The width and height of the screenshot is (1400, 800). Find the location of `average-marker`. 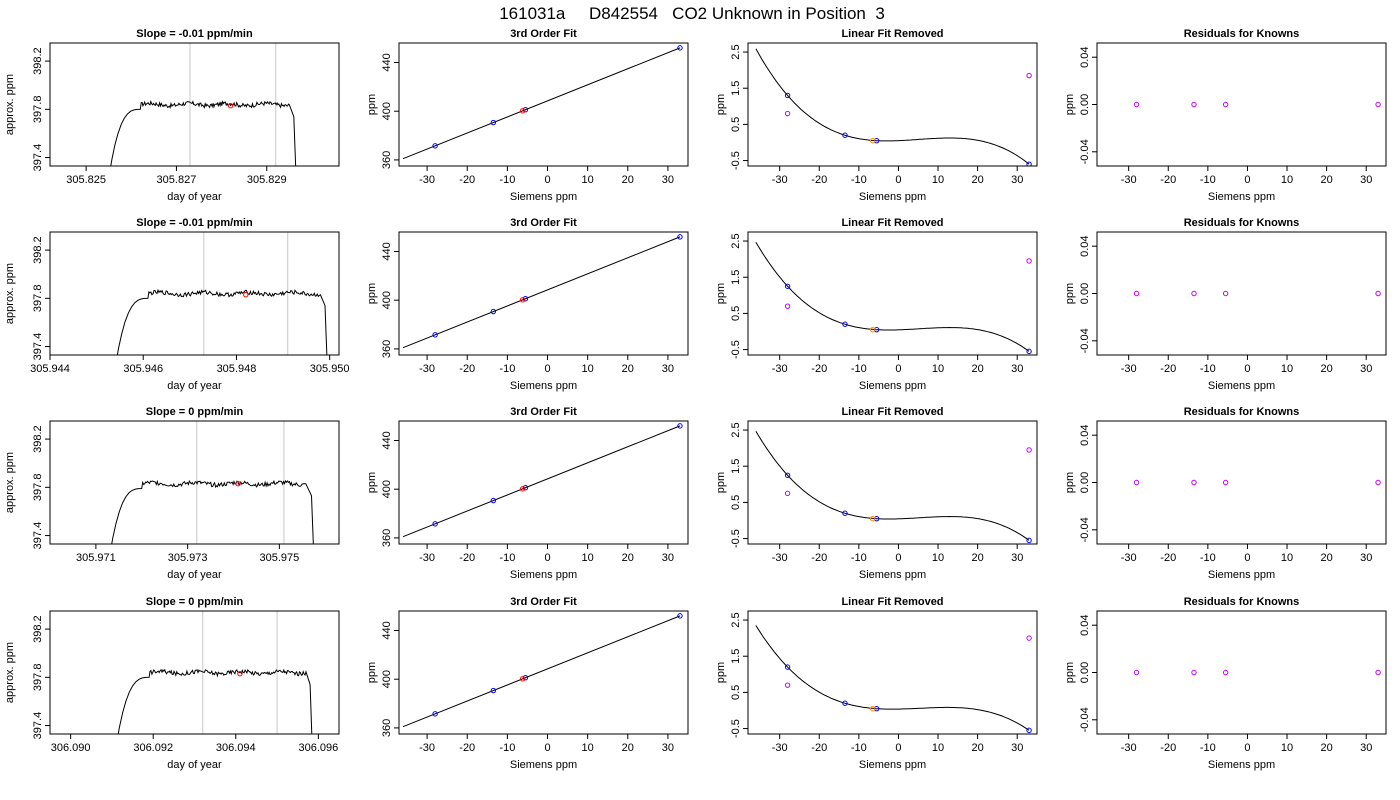

average-marker is located at coordinates (238, 484).